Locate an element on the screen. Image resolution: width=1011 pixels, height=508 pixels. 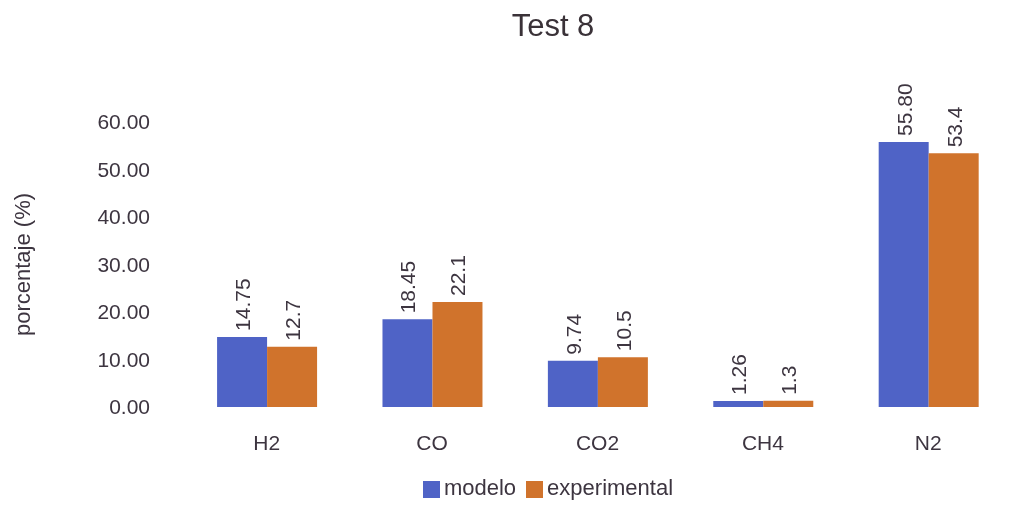
legend-label: modelo is located at coordinates (480, 487).